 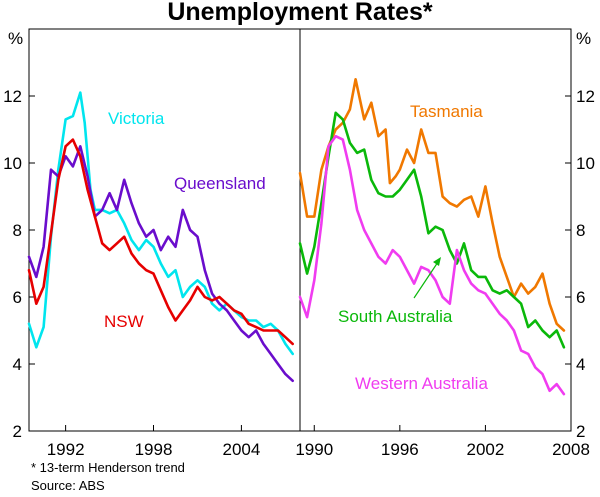 I want to click on xtick-label: 1992, so click(x=66, y=449).